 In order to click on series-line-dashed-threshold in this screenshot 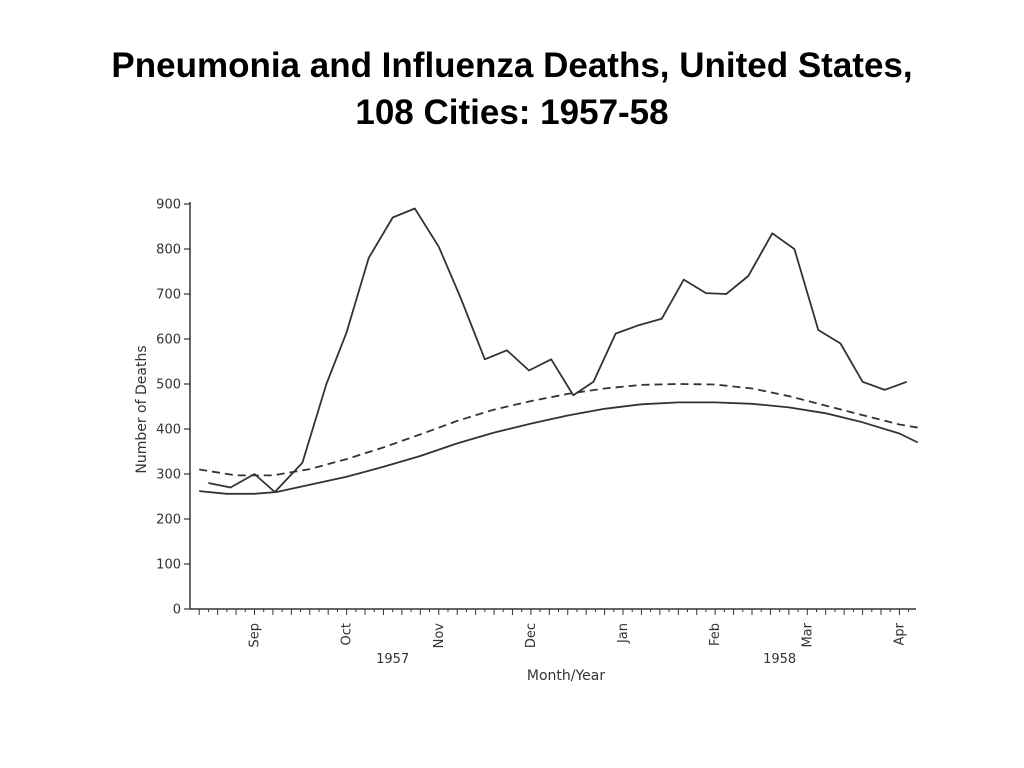, I will do `click(558, 430)`.